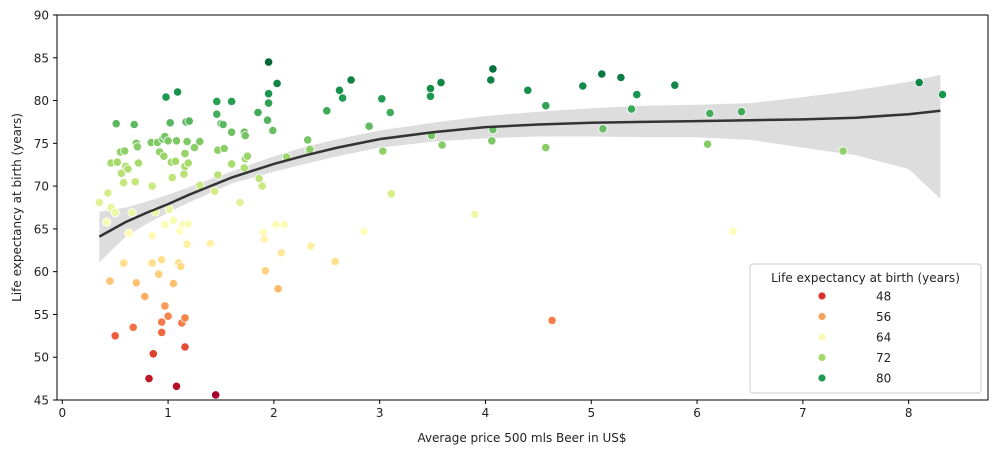  Describe the element at coordinates (521, 438) in the screenshot. I see `x-axis-label: Average price 500 mls Beer in US$` at that location.